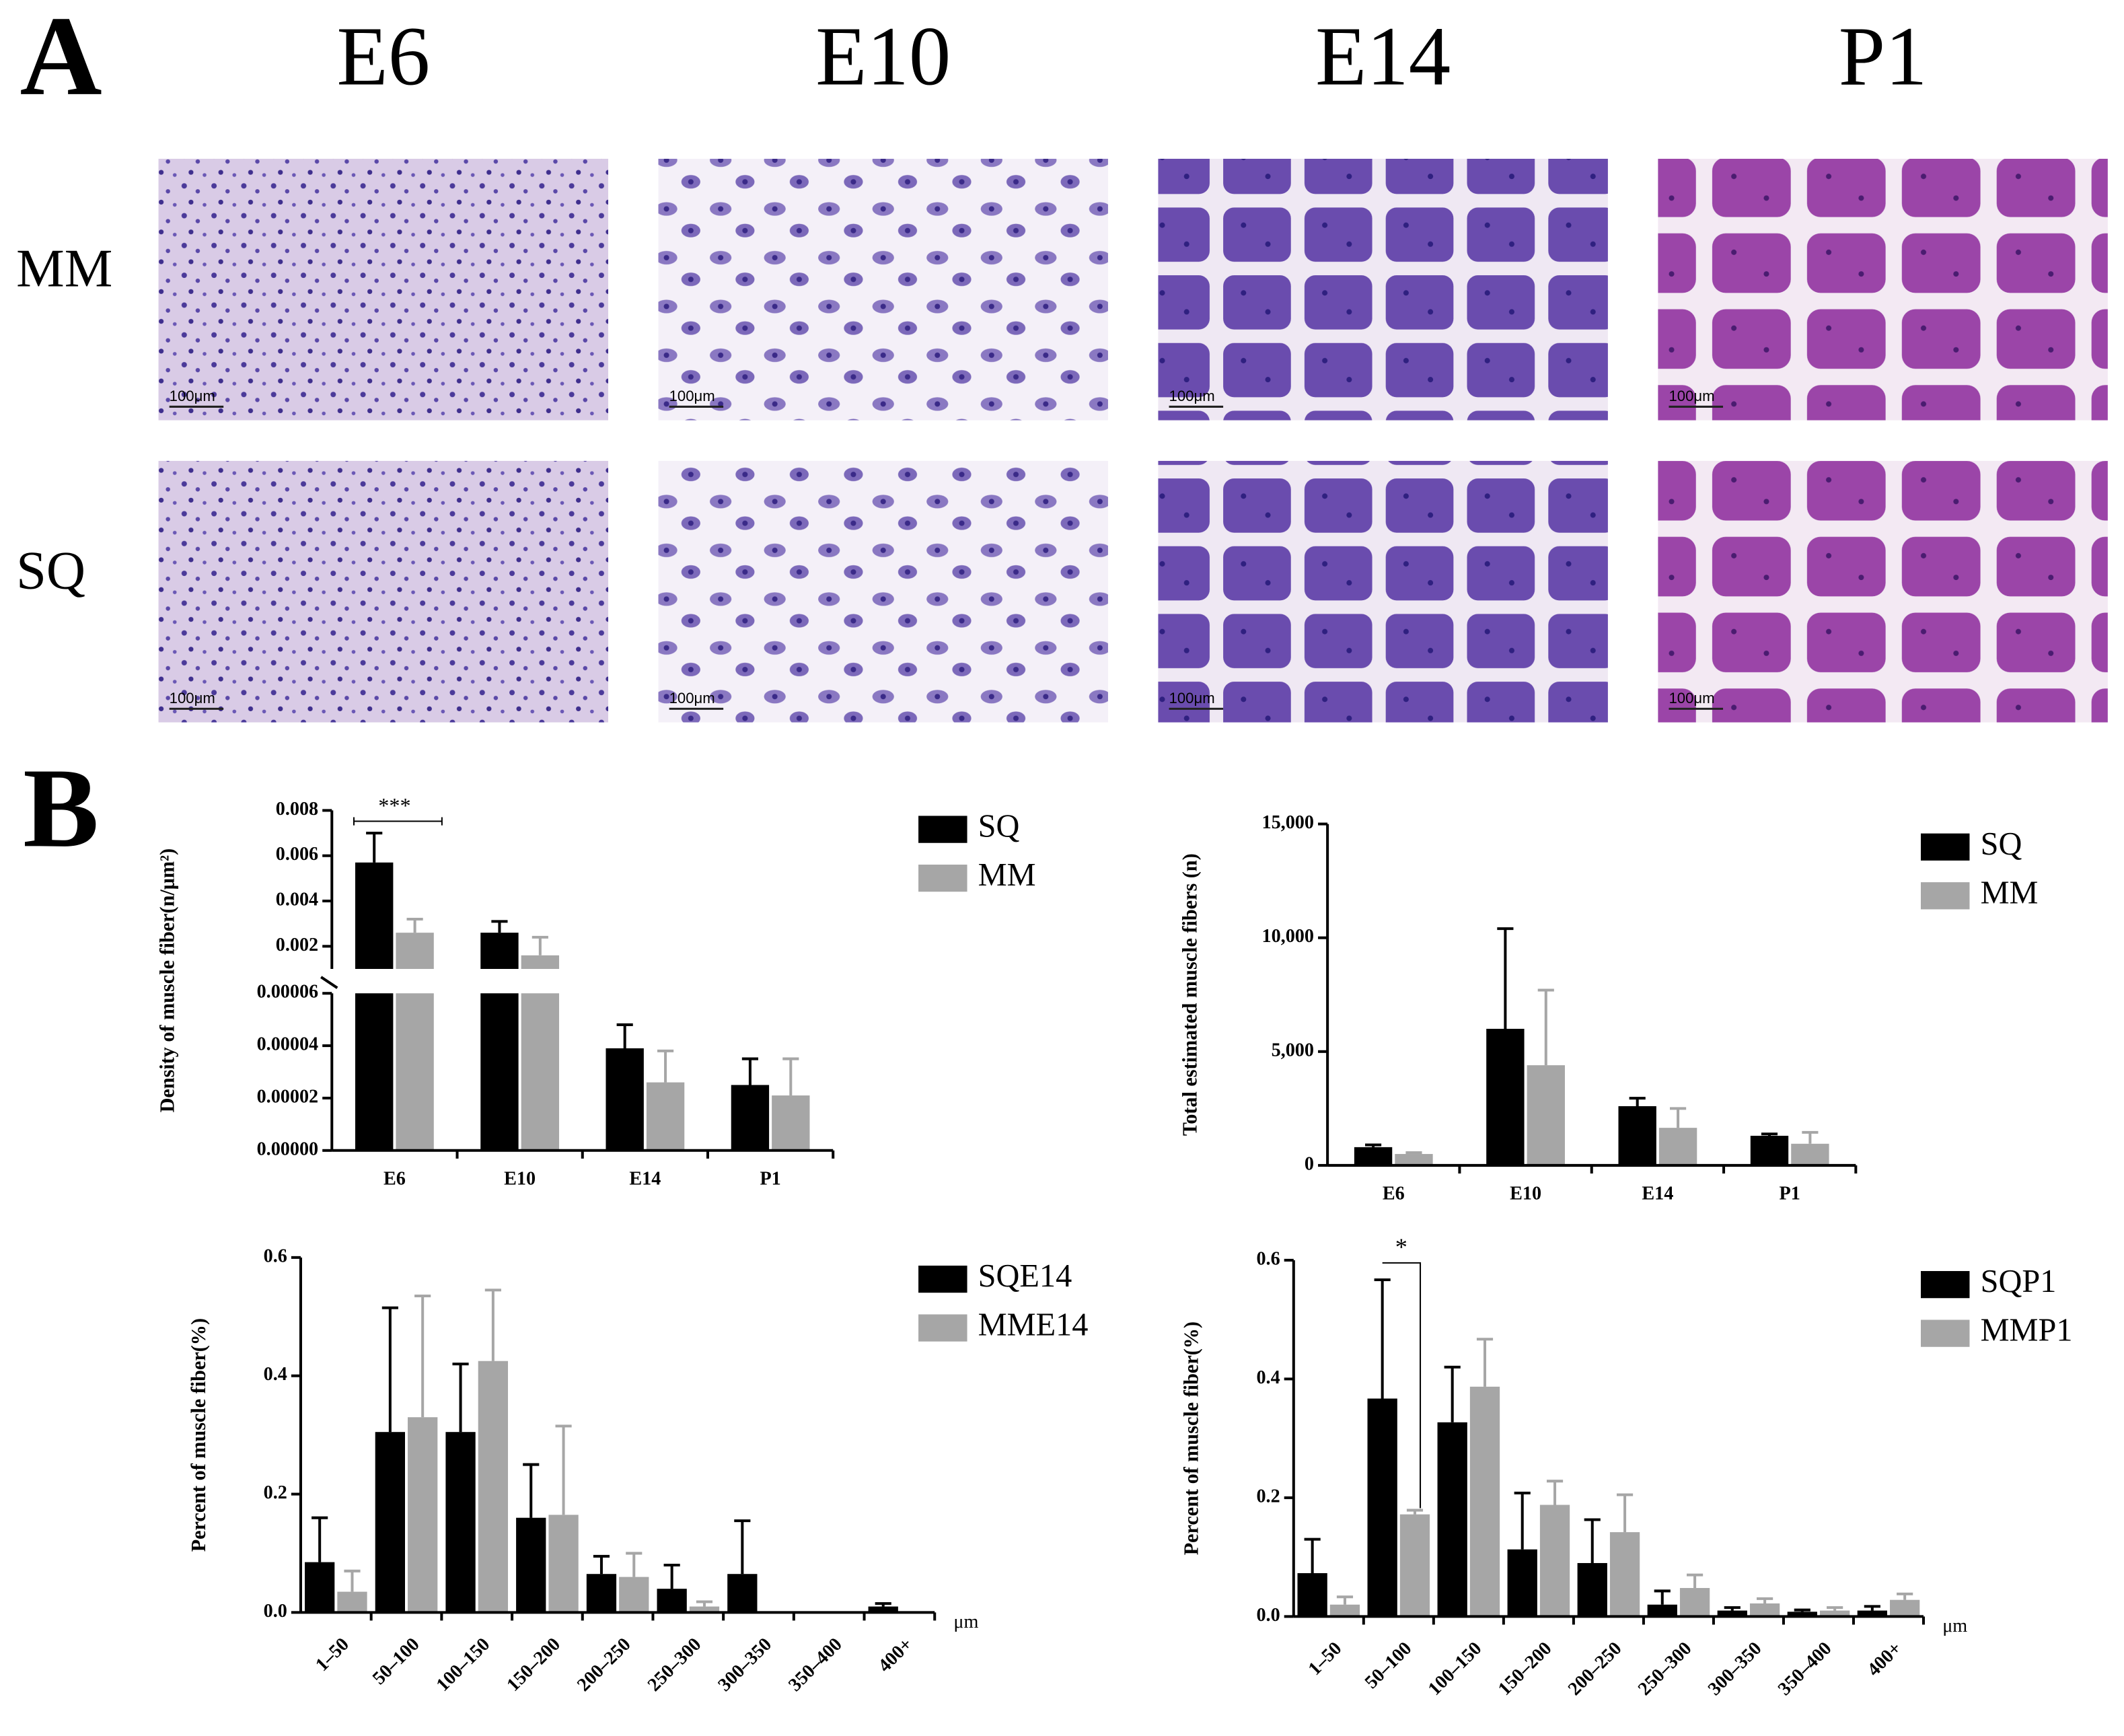 This screenshot has width=2124, height=1736. I want to click on y-axis-label: Percent of muscle fiber(%), so click(1191, 1438).